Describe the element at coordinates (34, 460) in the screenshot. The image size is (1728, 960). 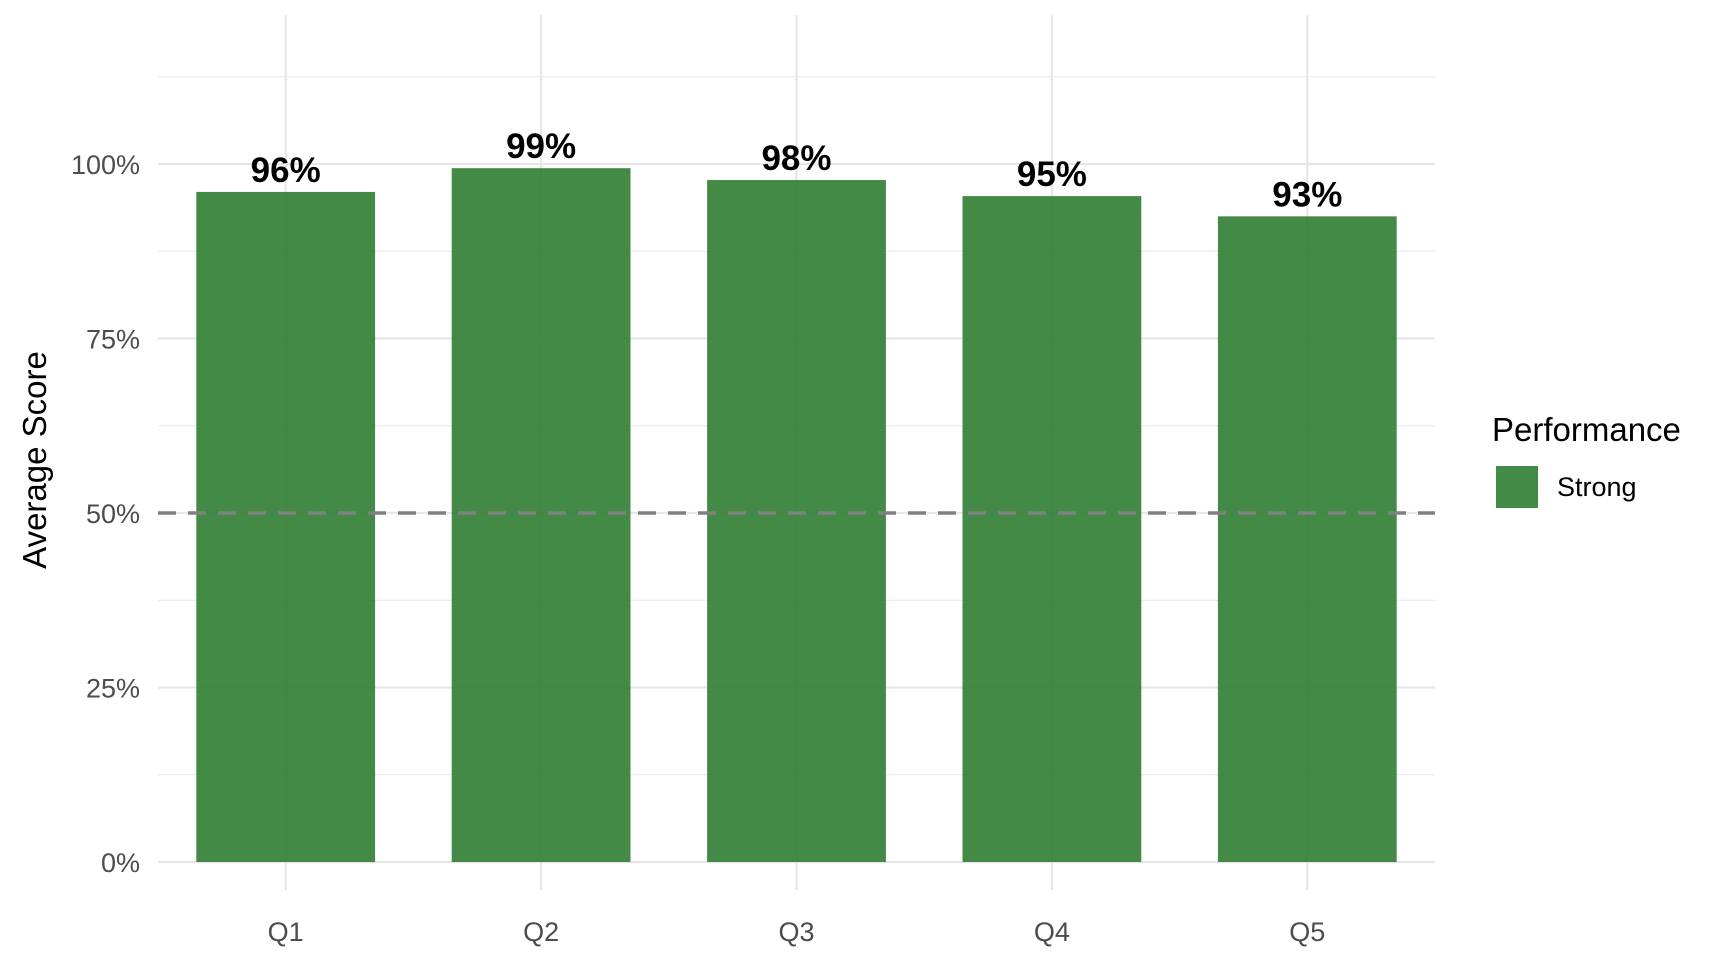
I see `y-axis-title: Average Score` at that location.